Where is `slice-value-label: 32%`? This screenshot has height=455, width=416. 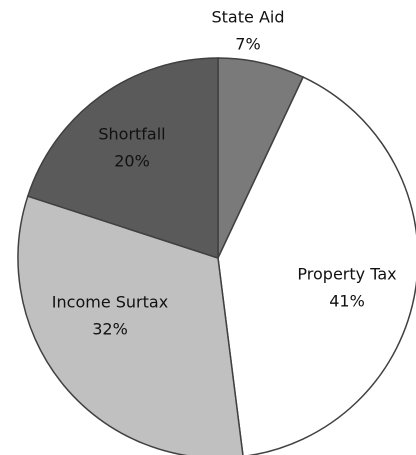
slice-value-label: 32% is located at coordinates (110, 329).